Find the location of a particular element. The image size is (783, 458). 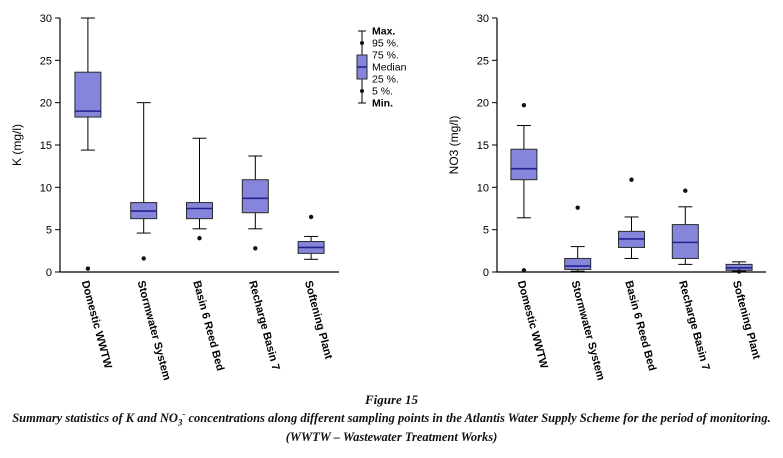

legend-item-label: 5 %. is located at coordinates (382, 92).